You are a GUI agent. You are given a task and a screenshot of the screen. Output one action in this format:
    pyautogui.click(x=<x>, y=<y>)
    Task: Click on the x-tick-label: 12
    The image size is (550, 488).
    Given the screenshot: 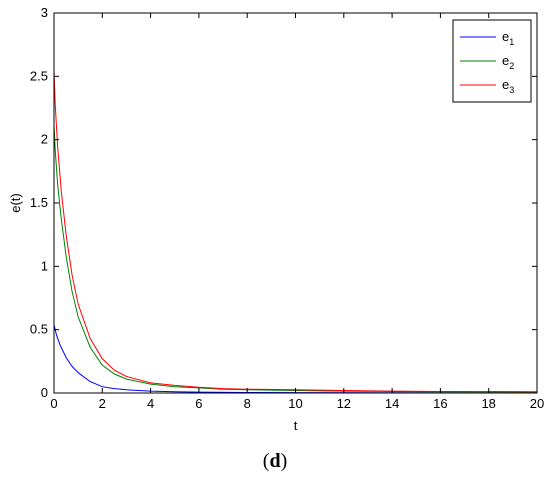 What is the action you would take?
    pyautogui.click(x=344, y=403)
    